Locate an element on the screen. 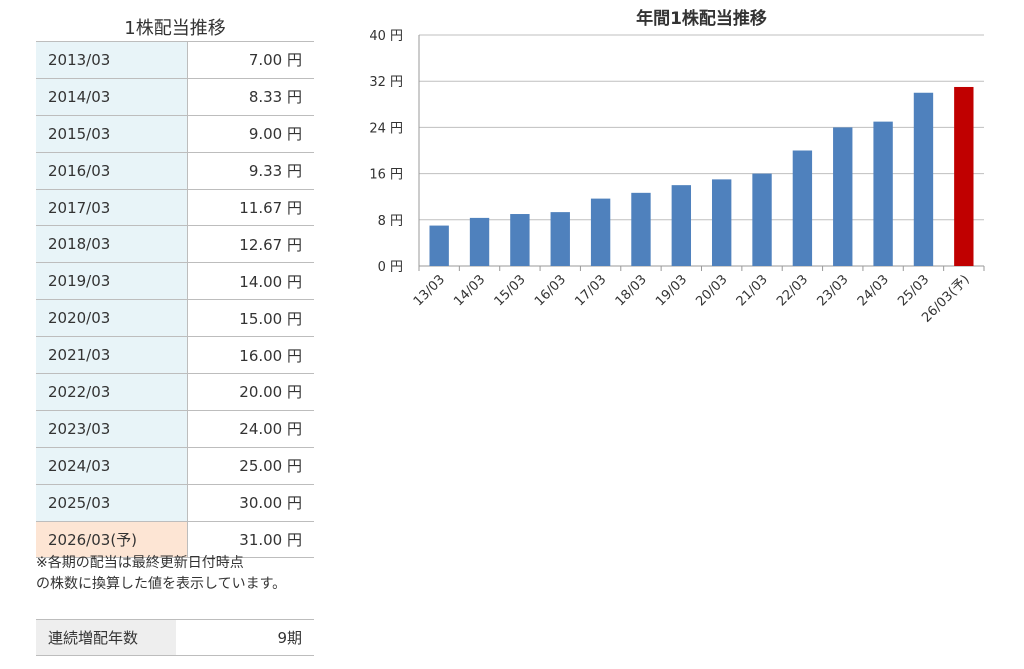 This screenshot has width=1024, height=669. dividend-amount: 14.00 円 is located at coordinates (250, 281).